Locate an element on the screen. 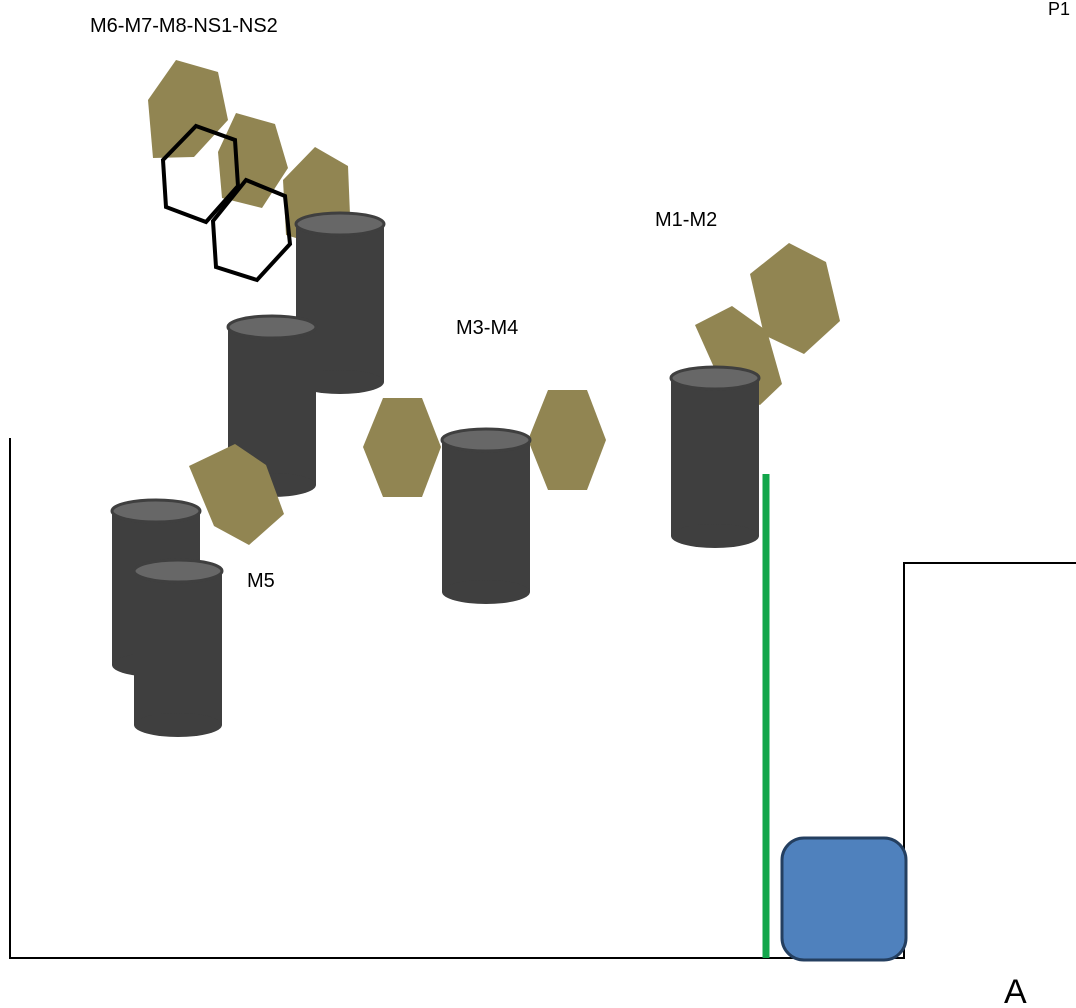  hexagon-m4 is located at coordinates (567, 440).